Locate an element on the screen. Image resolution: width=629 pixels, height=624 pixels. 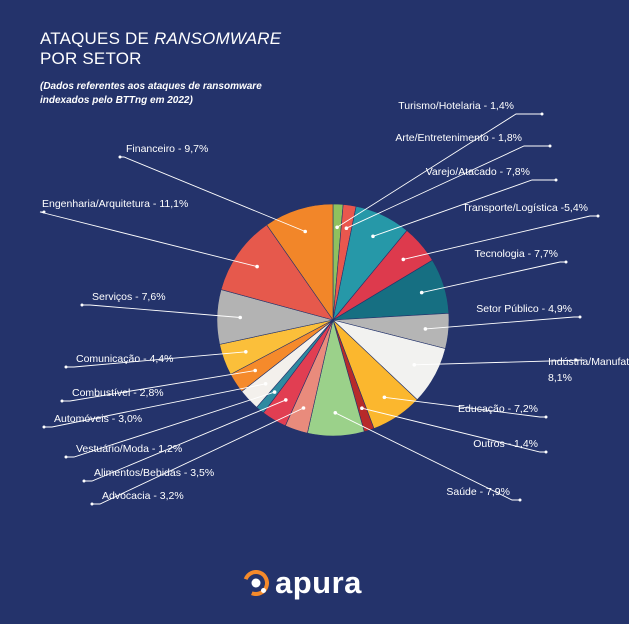
slice-label-alimentos-bebidas: Alimentos/Bebidas - 3,5% is located at coordinates (154, 473).